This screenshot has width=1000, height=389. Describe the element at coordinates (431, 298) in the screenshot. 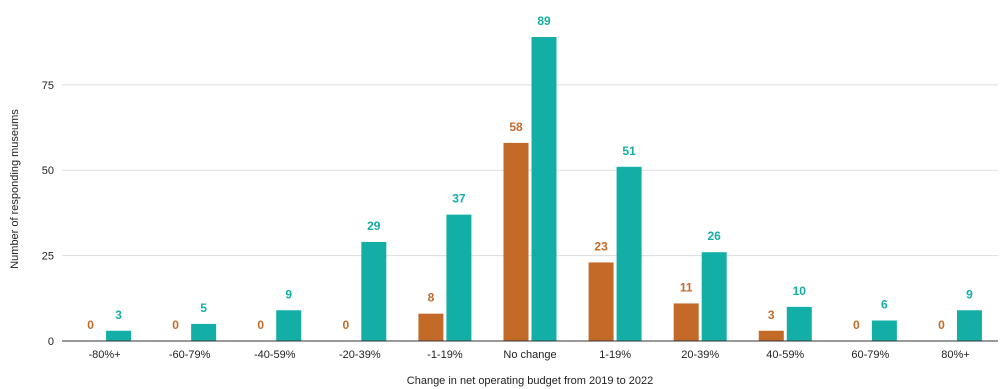

I see `data-label: 8` at that location.